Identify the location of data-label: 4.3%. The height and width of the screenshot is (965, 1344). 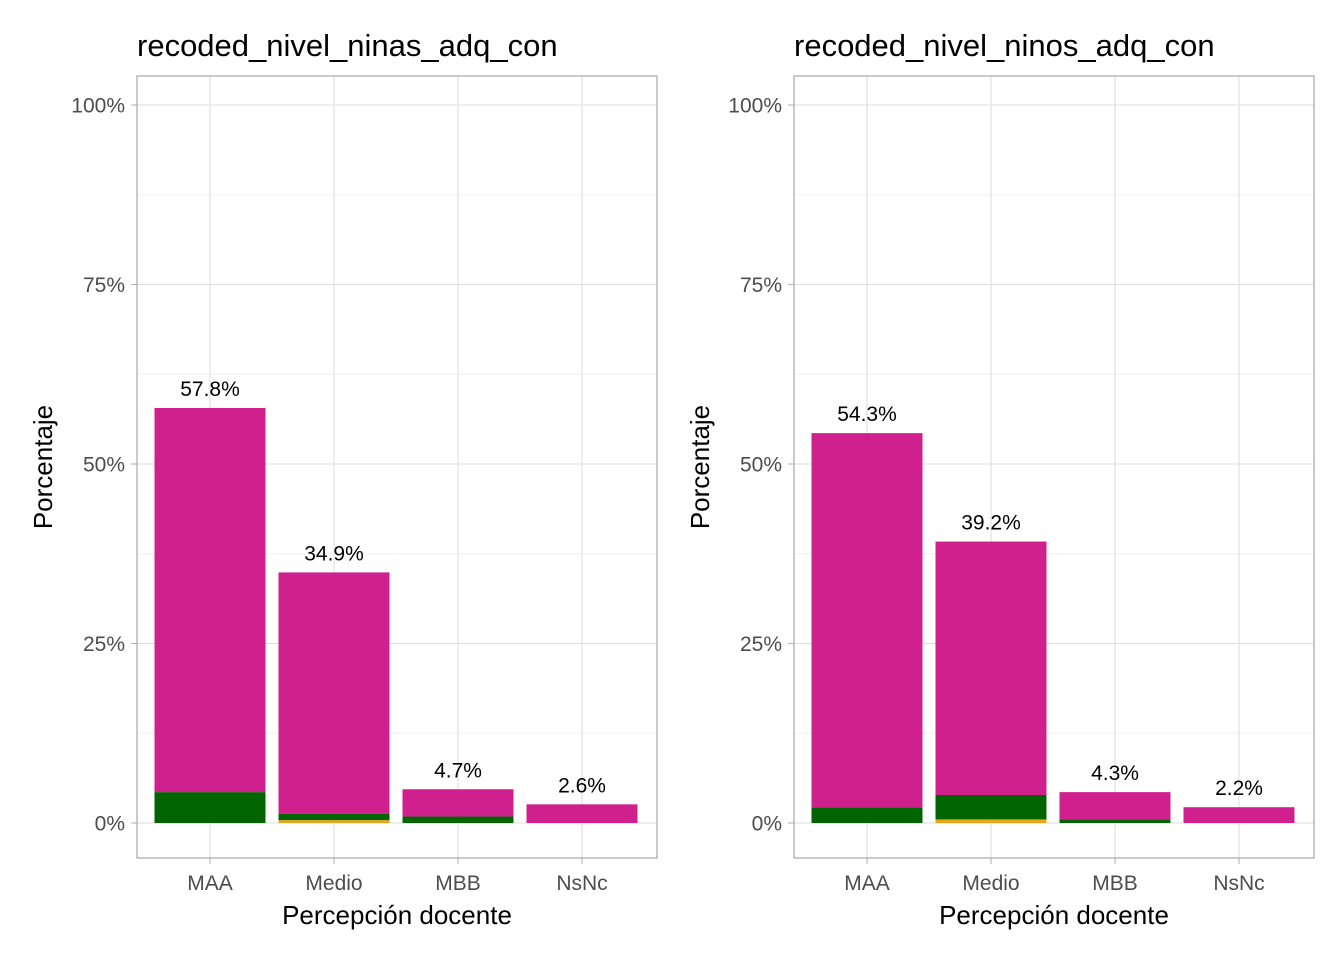
(1115, 773).